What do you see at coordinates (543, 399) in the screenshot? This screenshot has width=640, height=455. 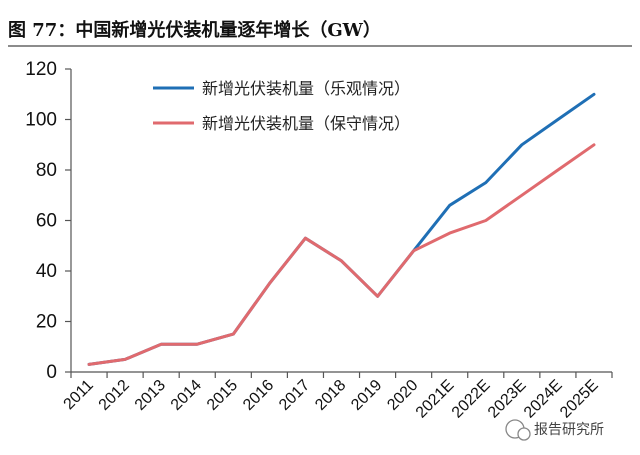 I see `x-tick-label: 2024E` at bounding box center [543, 399].